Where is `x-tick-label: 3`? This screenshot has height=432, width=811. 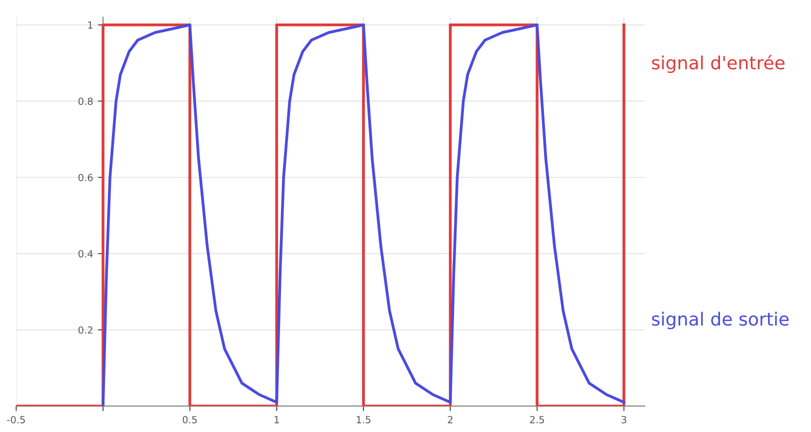 x-tick-label: 3 is located at coordinates (624, 420).